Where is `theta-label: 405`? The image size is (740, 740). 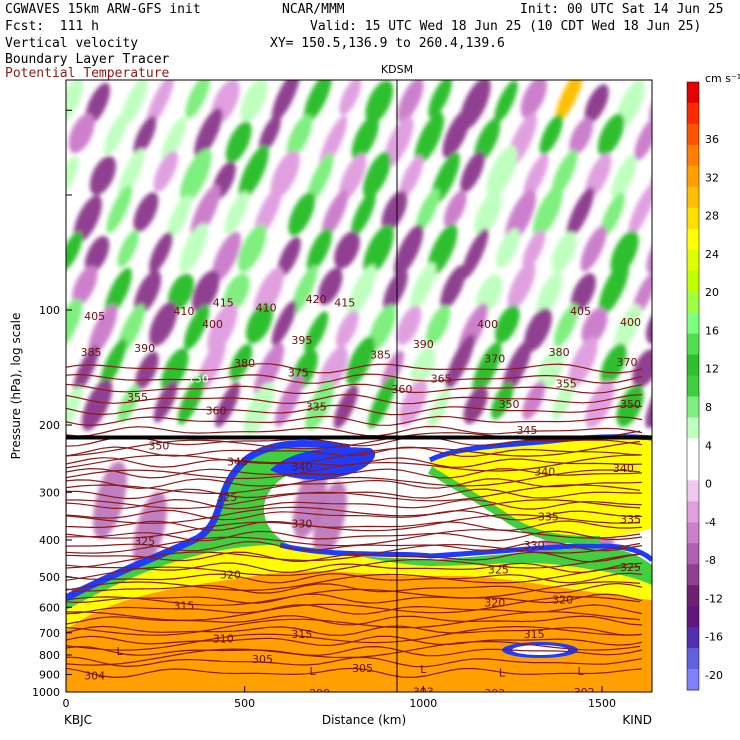 theta-label: 405 is located at coordinates (94, 316).